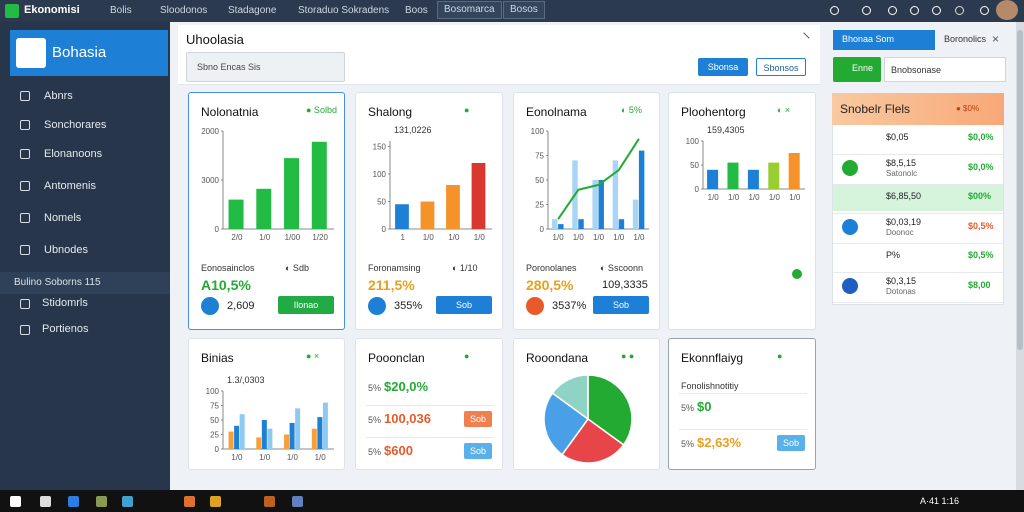 The height and width of the screenshot is (512, 1024). Describe the element at coordinates (75, 125) in the screenshot. I see `menu-item: Sonchorares` at that location.